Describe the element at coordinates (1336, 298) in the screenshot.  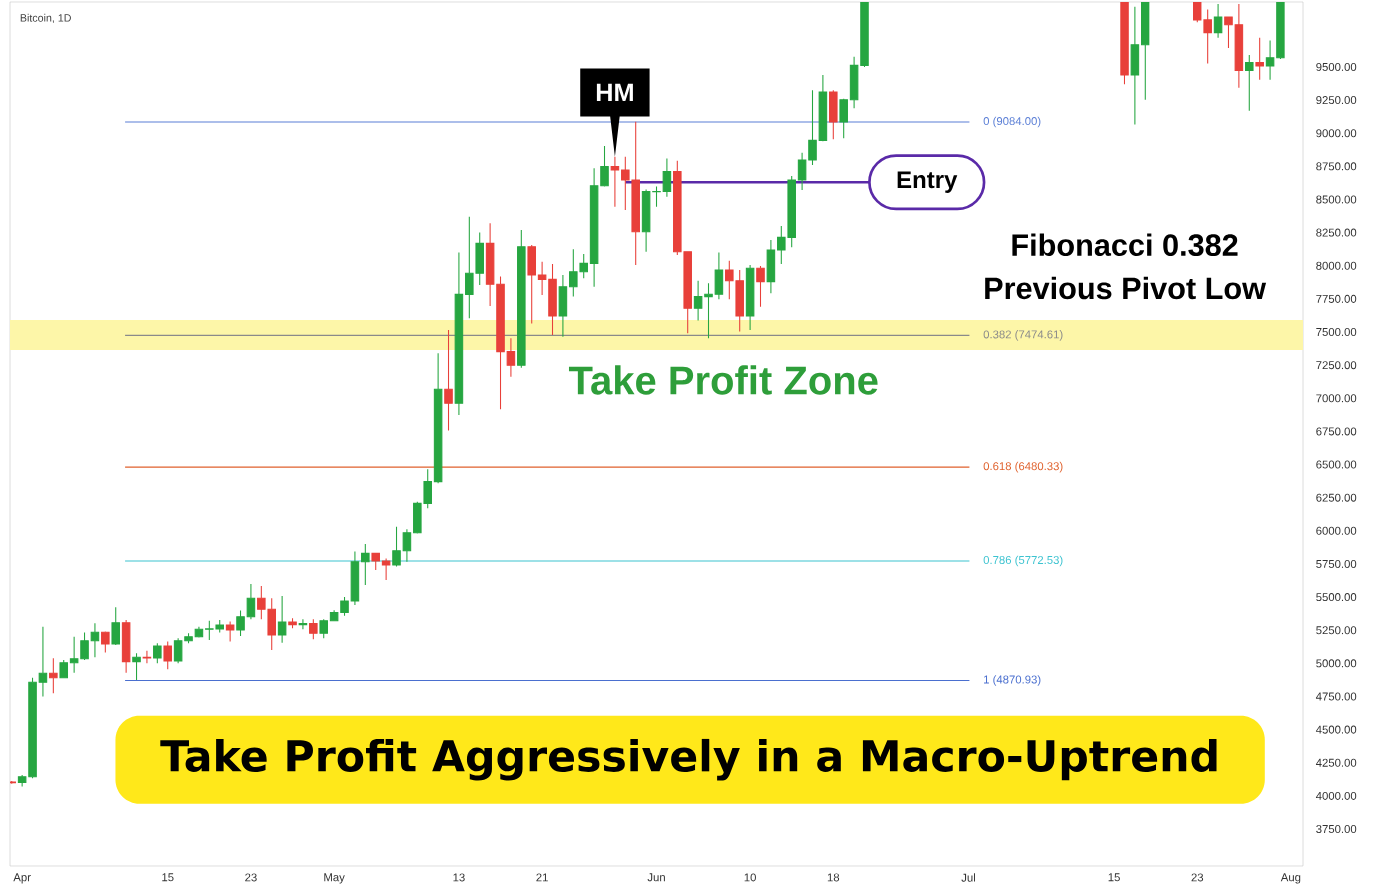
I see `y-tick-label: 7750.00` at that location.